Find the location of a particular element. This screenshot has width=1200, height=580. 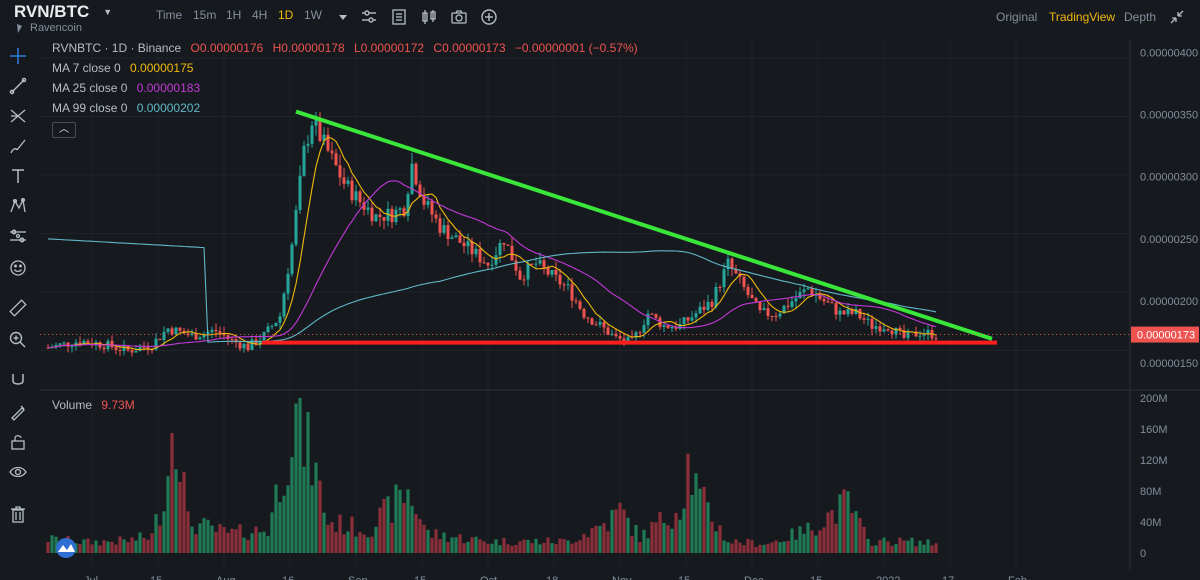

timeframe-time: Time is located at coordinates (169, 15).